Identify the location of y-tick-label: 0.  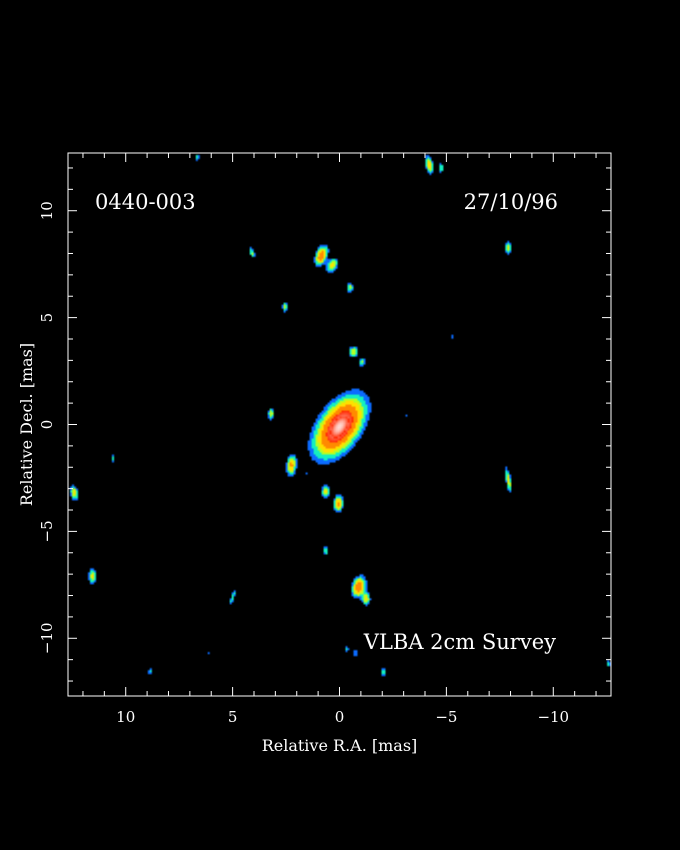
(47, 425).